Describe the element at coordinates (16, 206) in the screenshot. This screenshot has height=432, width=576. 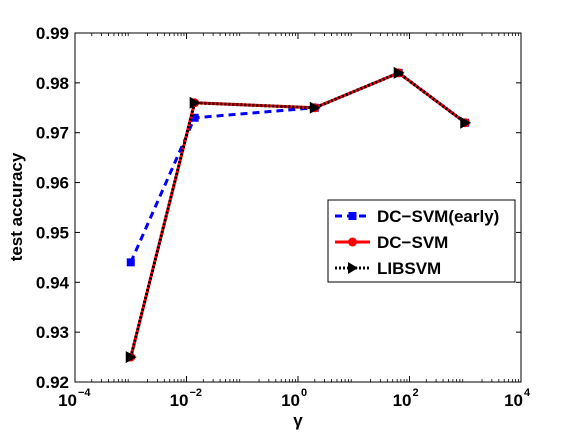
I see `y-axis-label: test accuracy` at that location.